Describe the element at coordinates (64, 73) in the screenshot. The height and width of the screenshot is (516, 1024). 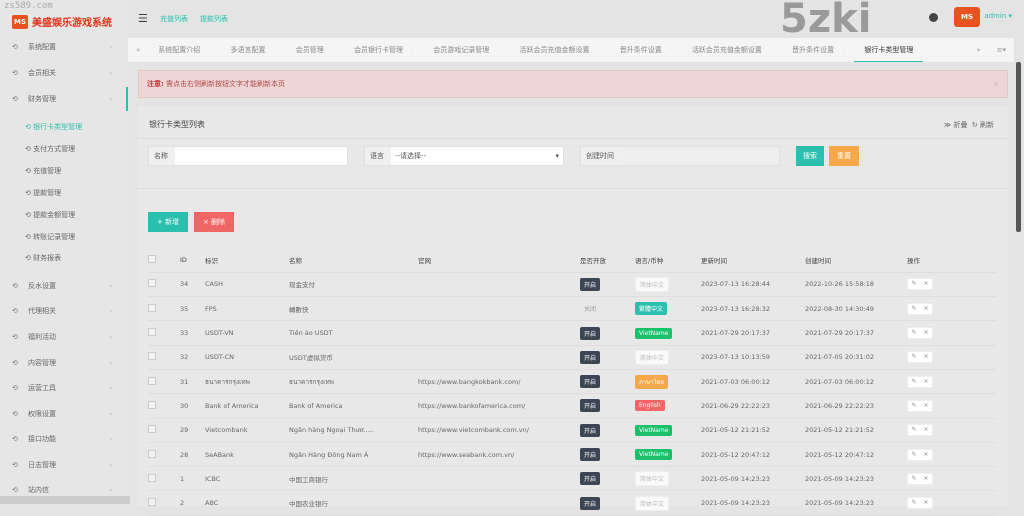
I see `sidebar-item: ⟲ 会员相关 ›` at that location.